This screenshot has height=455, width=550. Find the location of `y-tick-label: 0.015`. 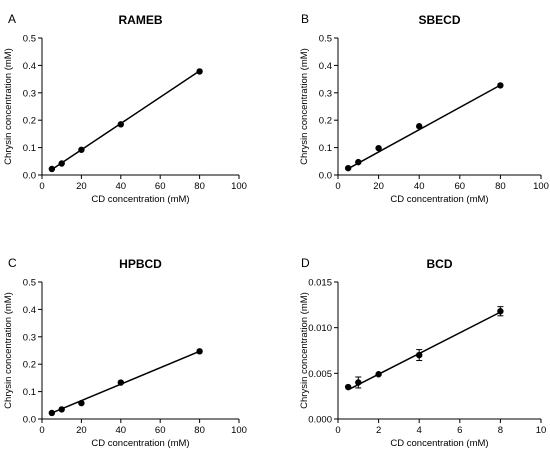

y-tick-label: 0.015 is located at coordinates (320, 283).